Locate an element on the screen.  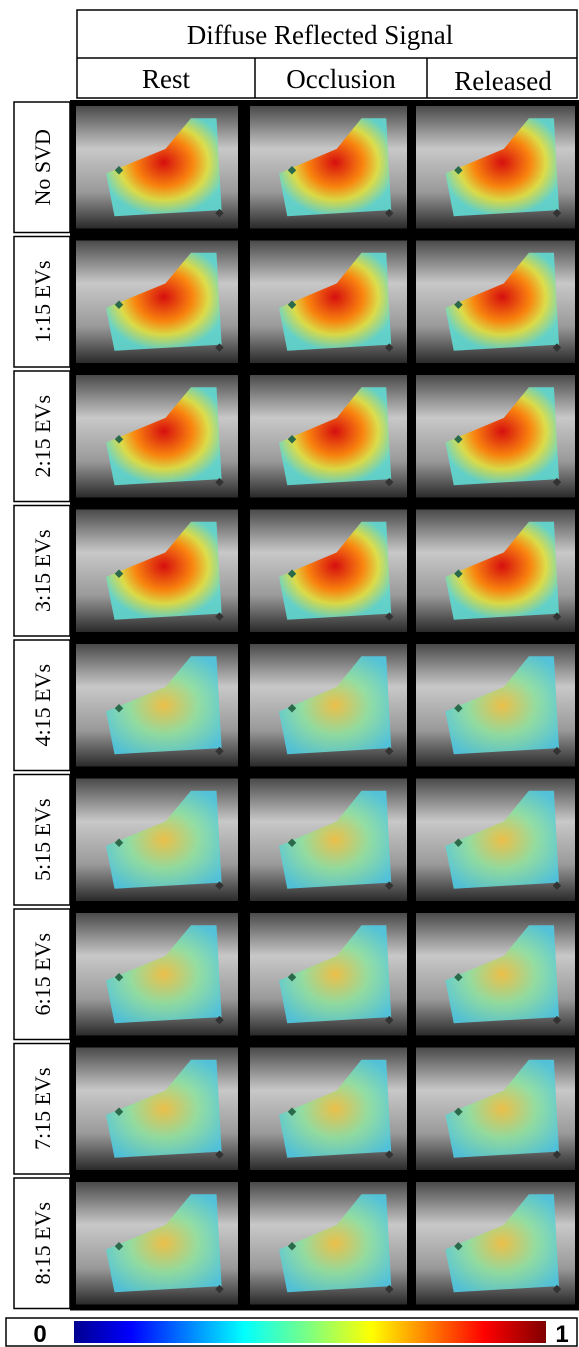
row-label: 3:15 EVs is located at coordinates (42, 571).